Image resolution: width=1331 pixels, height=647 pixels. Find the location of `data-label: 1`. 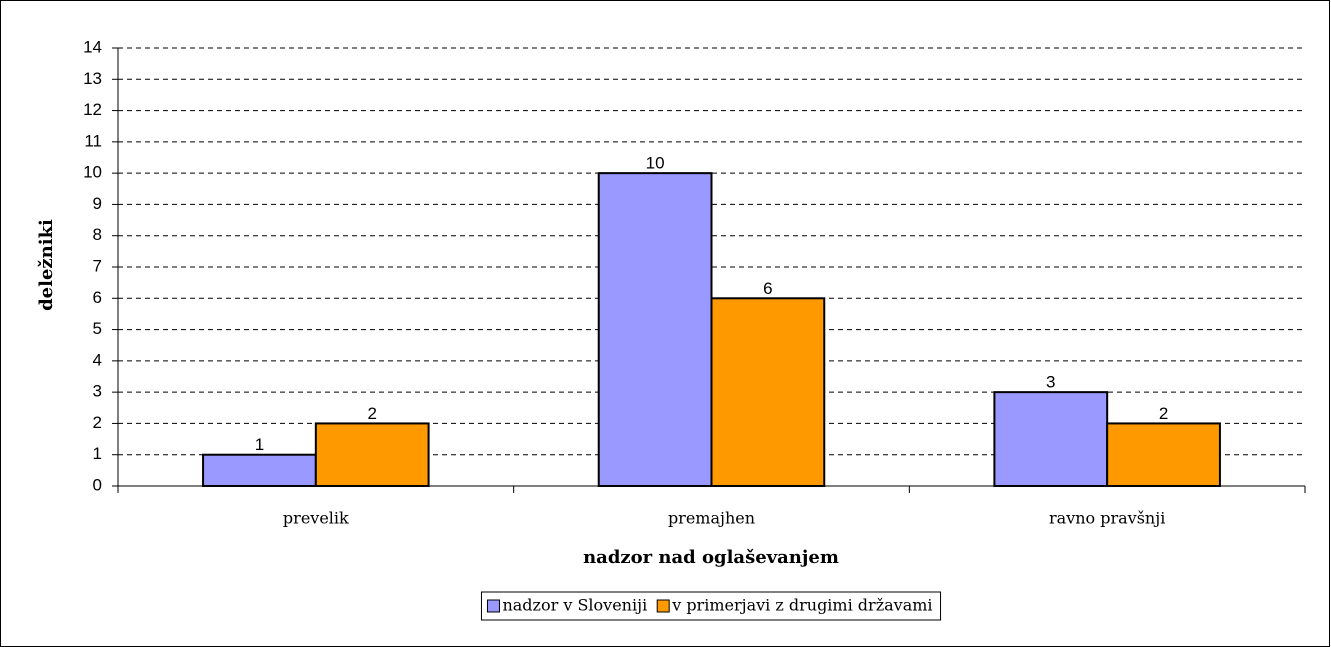

data-label: 1 is located at coordinates (259, 444).